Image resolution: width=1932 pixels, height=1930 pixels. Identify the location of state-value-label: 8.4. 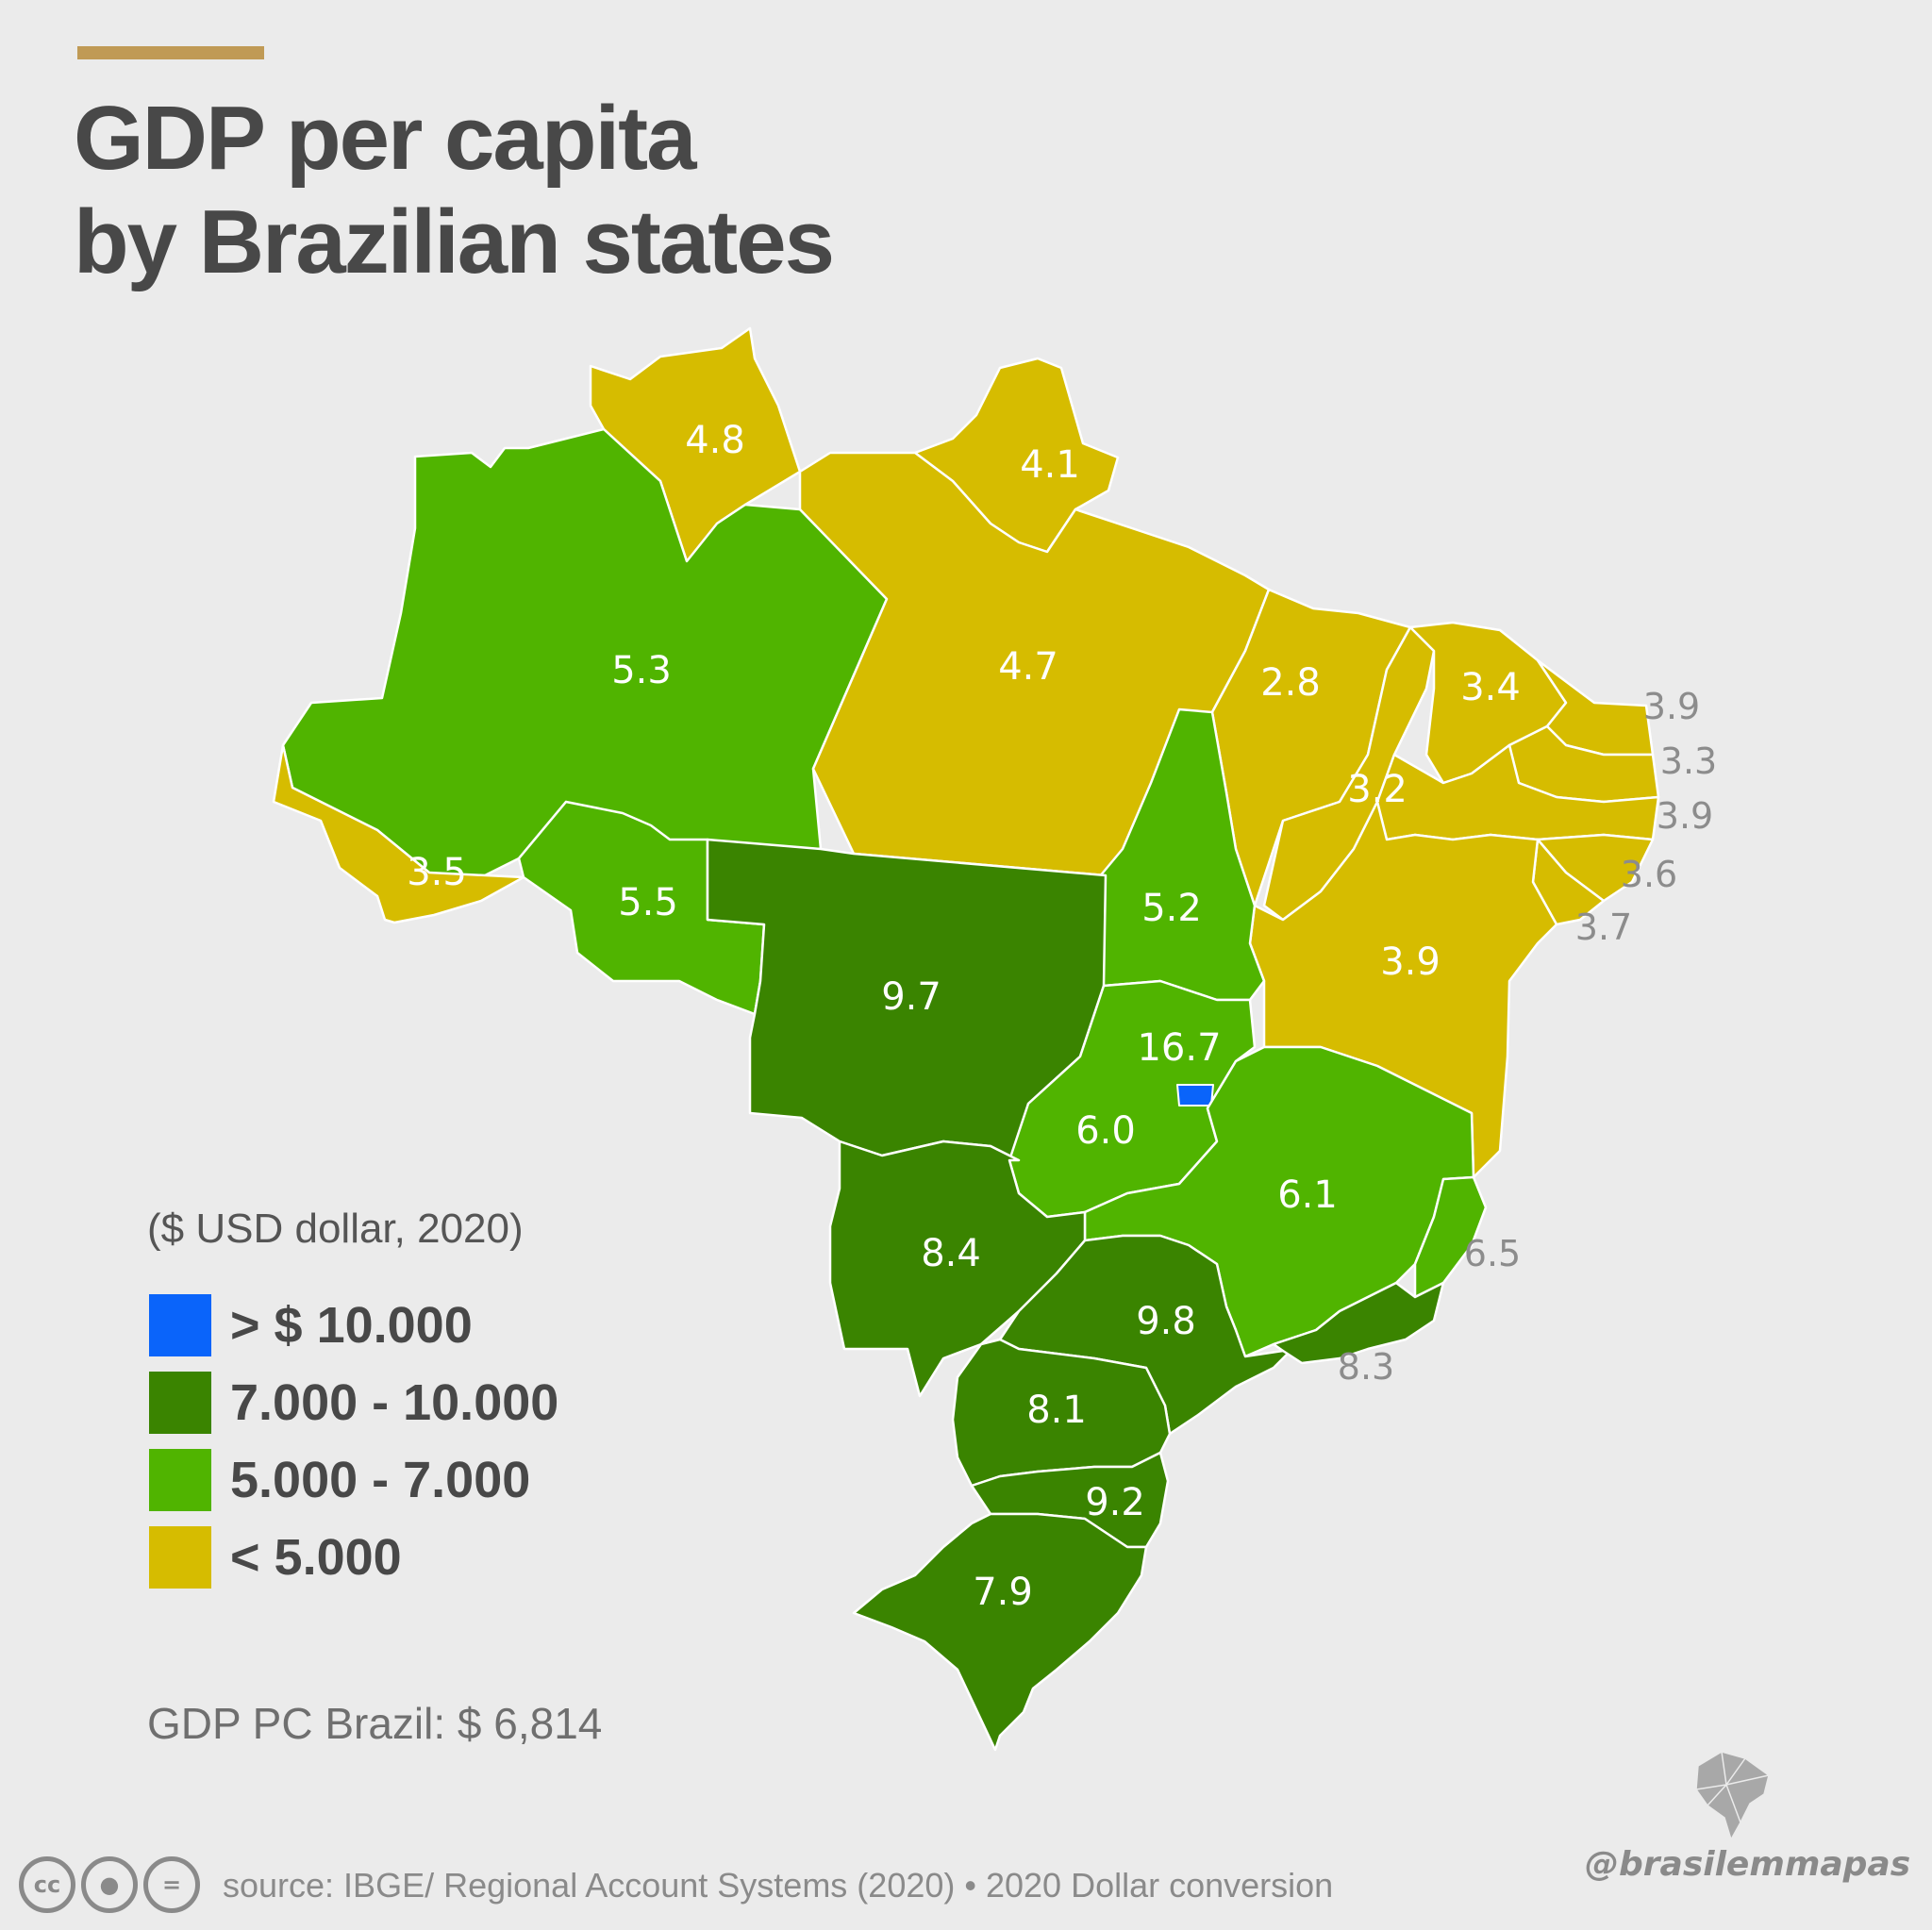
(951, 1253).